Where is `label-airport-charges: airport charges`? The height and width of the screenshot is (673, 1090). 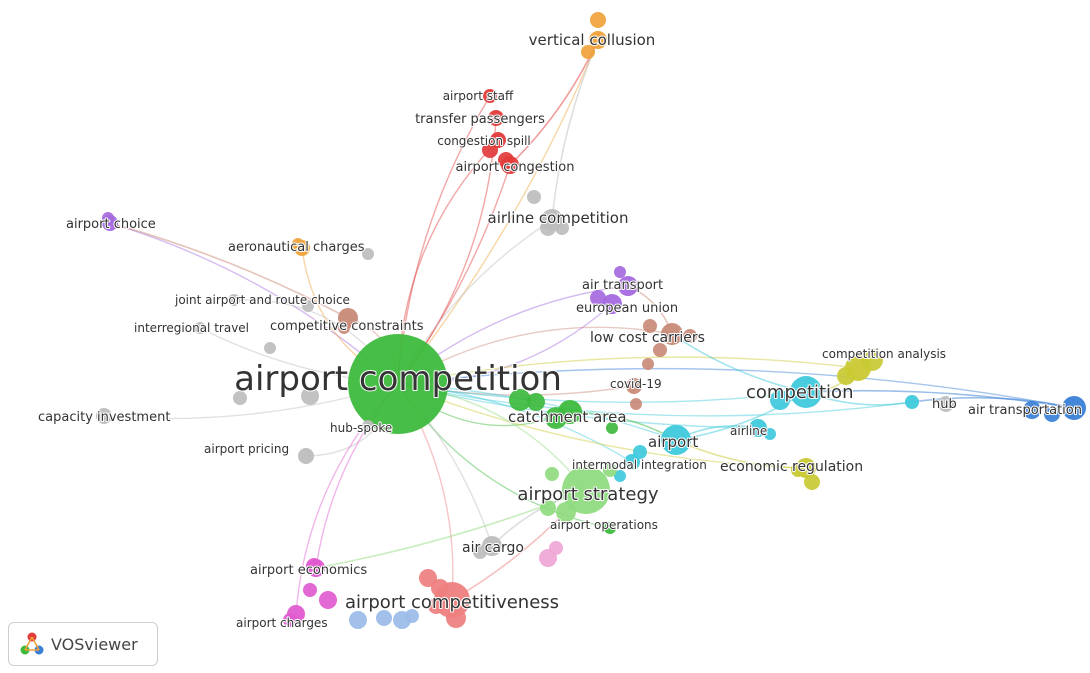
label-airport-charges: airport charges is located at coordinates (282, 623).